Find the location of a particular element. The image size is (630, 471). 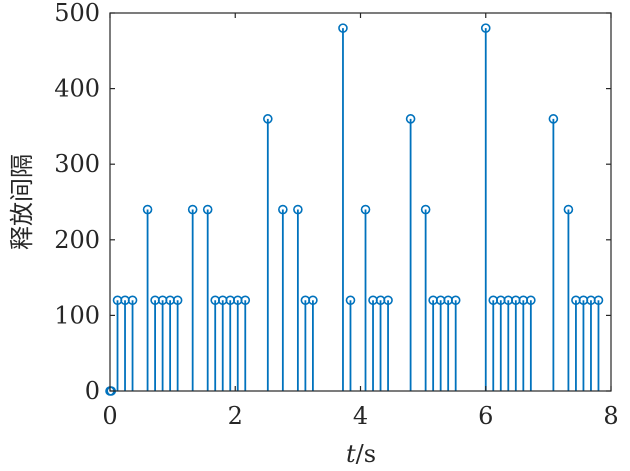

x-tick-label: 6 is located at coordinates (485, 416).